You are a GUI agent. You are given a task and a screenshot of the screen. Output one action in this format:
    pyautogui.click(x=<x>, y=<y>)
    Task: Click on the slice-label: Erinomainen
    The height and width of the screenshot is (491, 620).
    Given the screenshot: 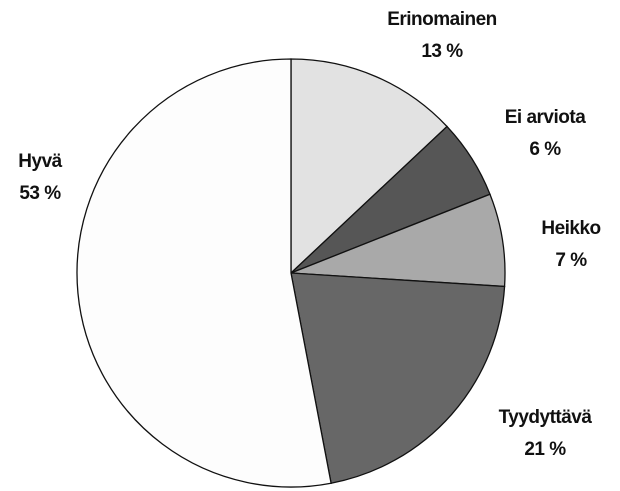 What is the action you would take?
    pyautogui.click(x=442, y=19)
    